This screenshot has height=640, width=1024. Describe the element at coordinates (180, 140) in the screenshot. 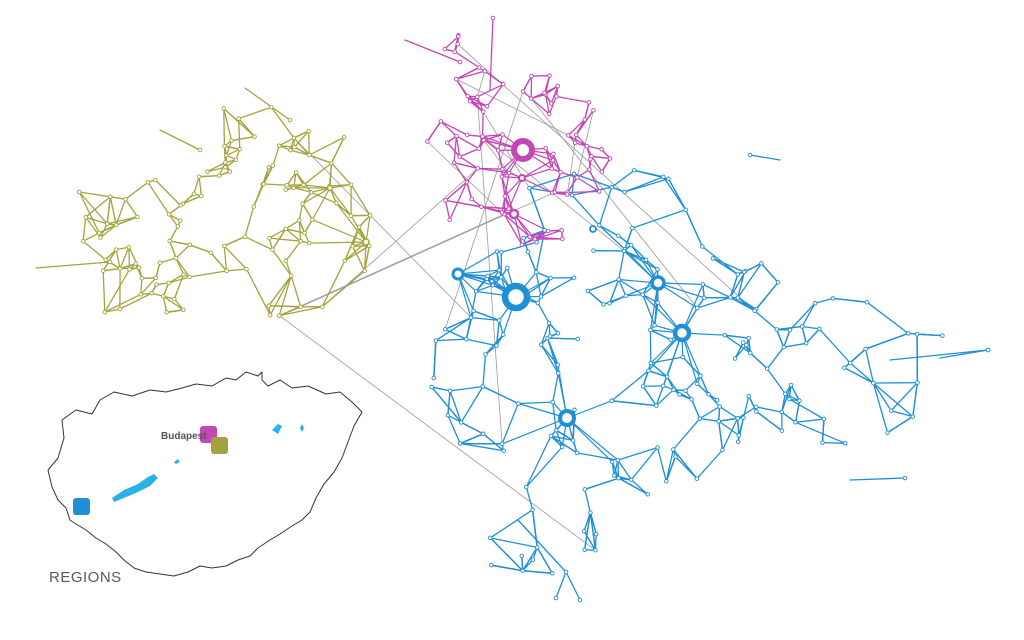

I see `olive-branch-edge` at that location.